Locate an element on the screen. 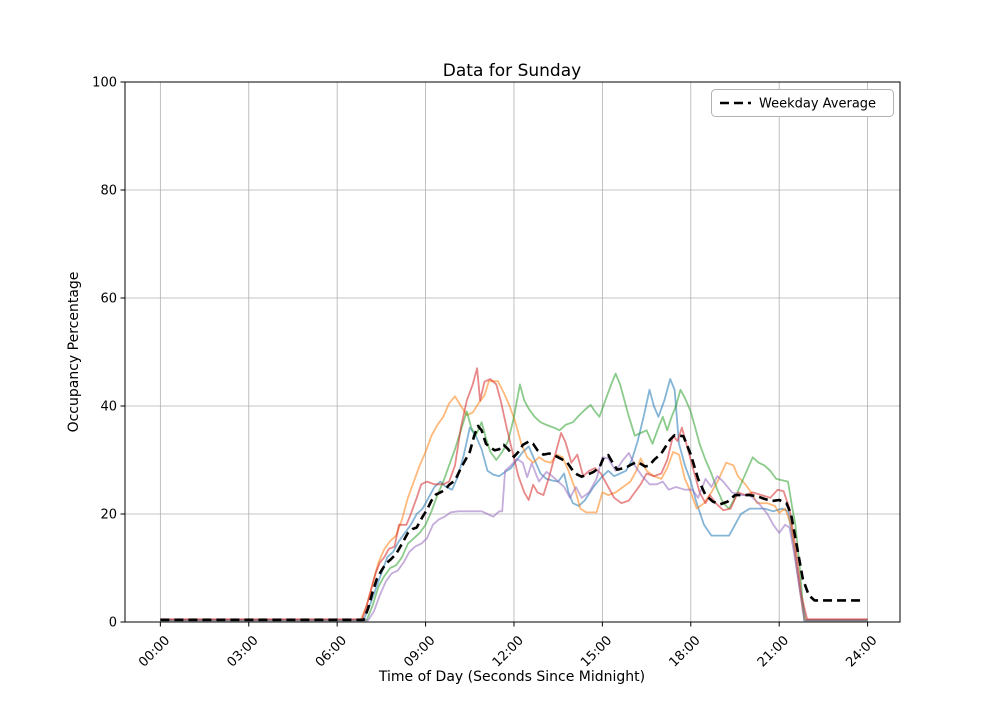  y-tick-label: 80 is located at coordinates (108, 191).